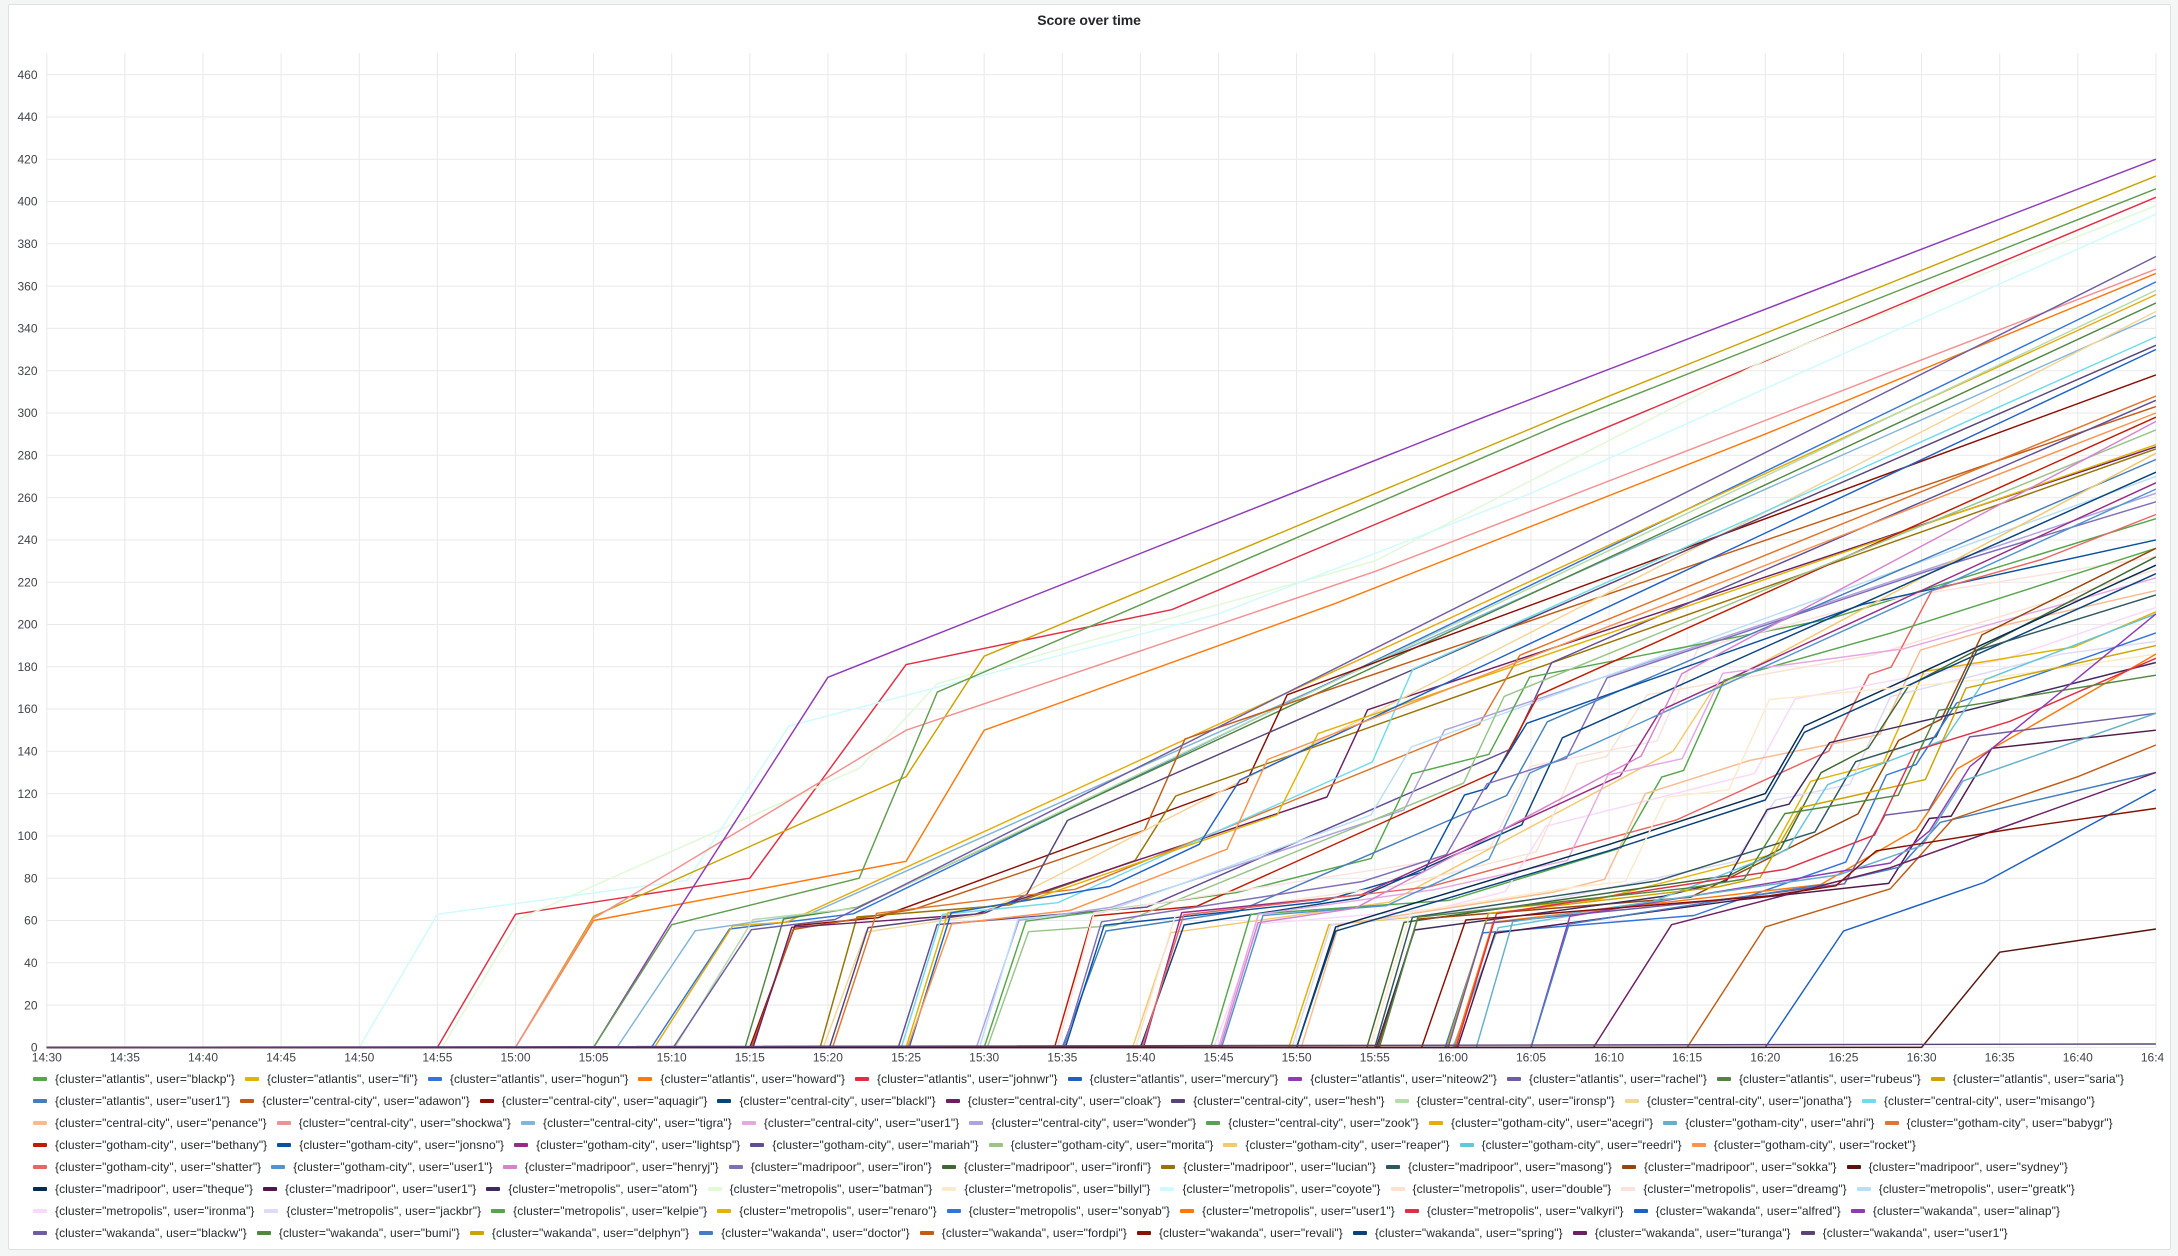  Describe the element at coordinates (27, 625) in the screenshot. I see `svg-text: 200` at that location.